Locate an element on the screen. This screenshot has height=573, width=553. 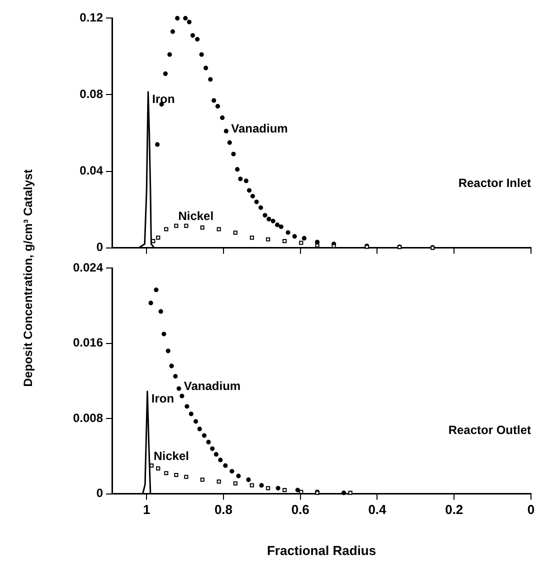
x-tick-label: 0.2 is located at coordinates (454, 510).